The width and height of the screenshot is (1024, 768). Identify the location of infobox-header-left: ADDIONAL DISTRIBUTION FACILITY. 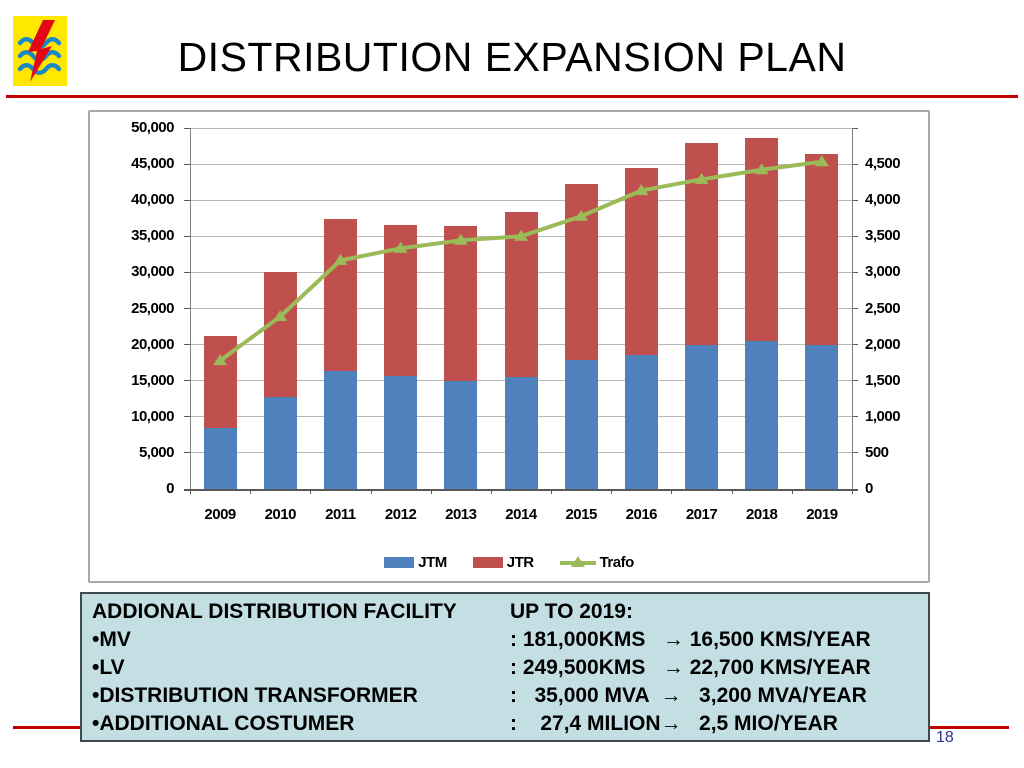
(274, 611).